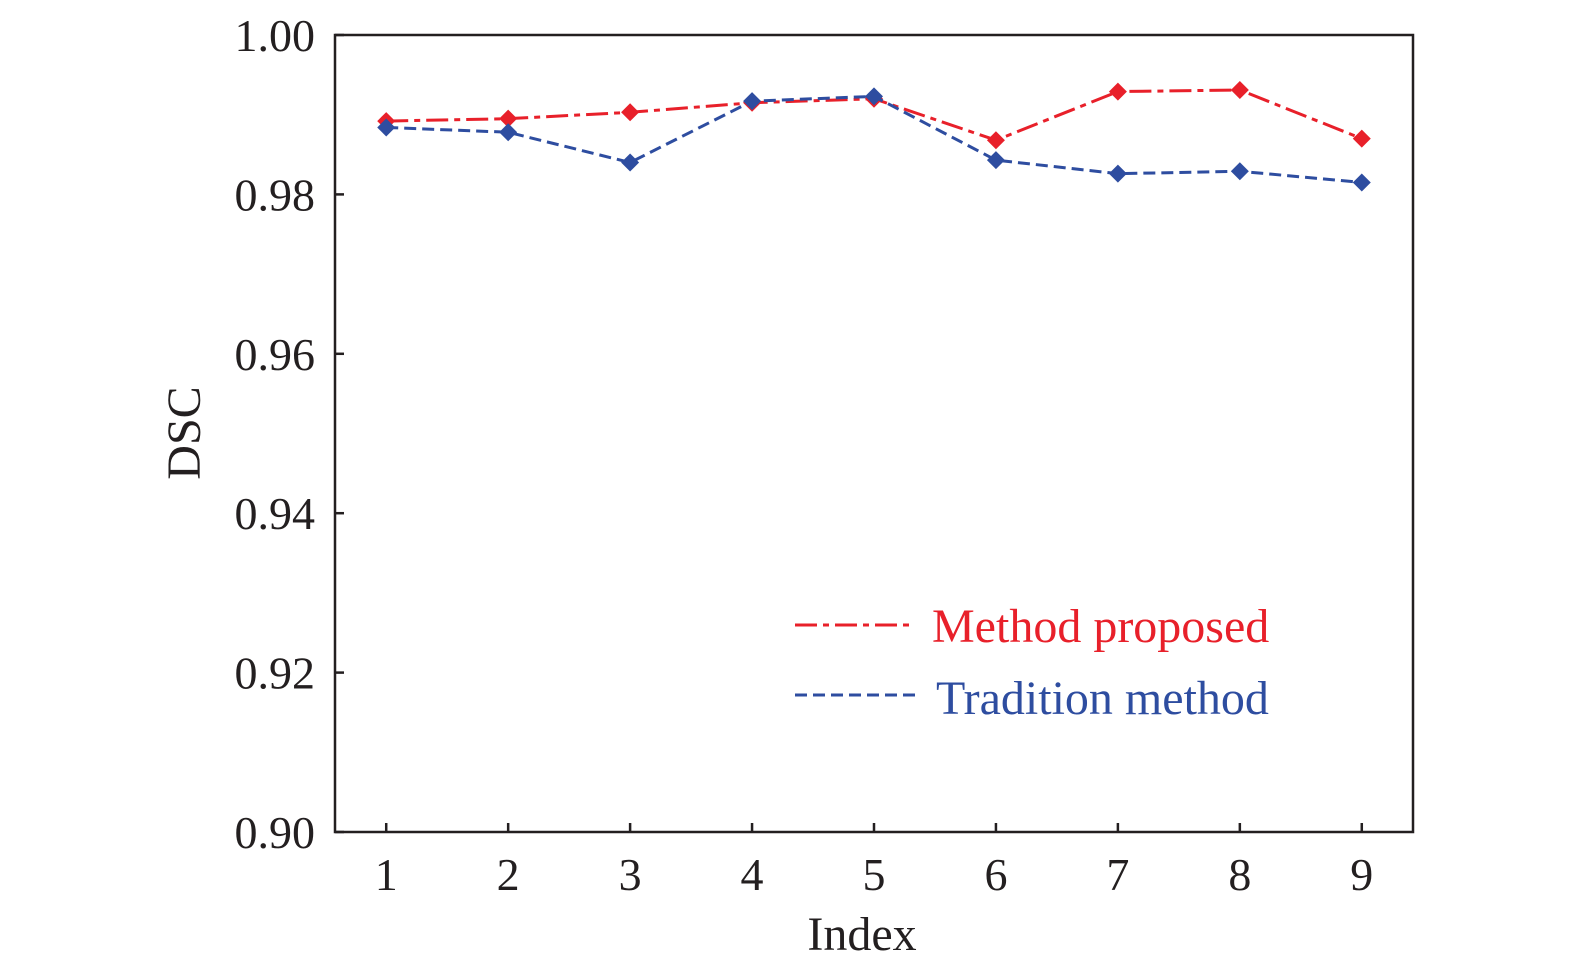  I want to click on y-tick-label: 1.00, so click(275, 35).